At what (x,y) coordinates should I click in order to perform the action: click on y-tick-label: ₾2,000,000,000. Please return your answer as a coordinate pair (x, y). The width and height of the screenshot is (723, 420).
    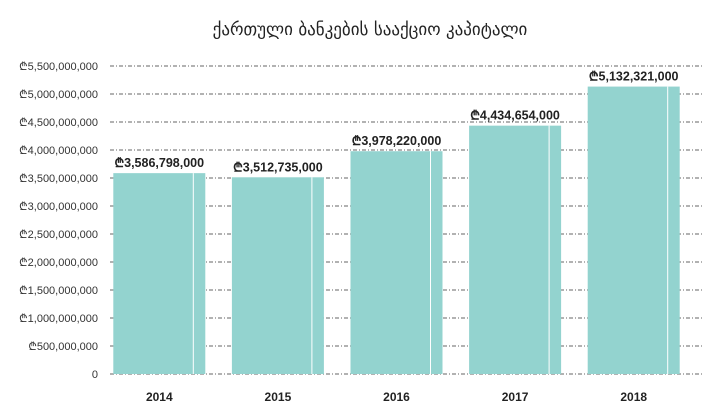
    Looking at the image, I should click on (58, 263).